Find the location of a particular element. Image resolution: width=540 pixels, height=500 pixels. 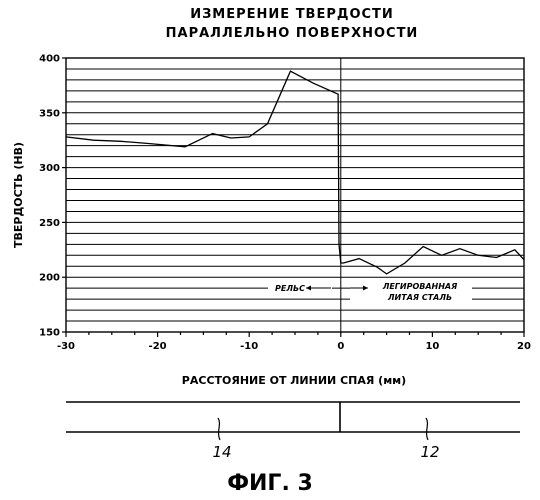

weld-schematic: 14 12 is located at coordinates (293, 431).